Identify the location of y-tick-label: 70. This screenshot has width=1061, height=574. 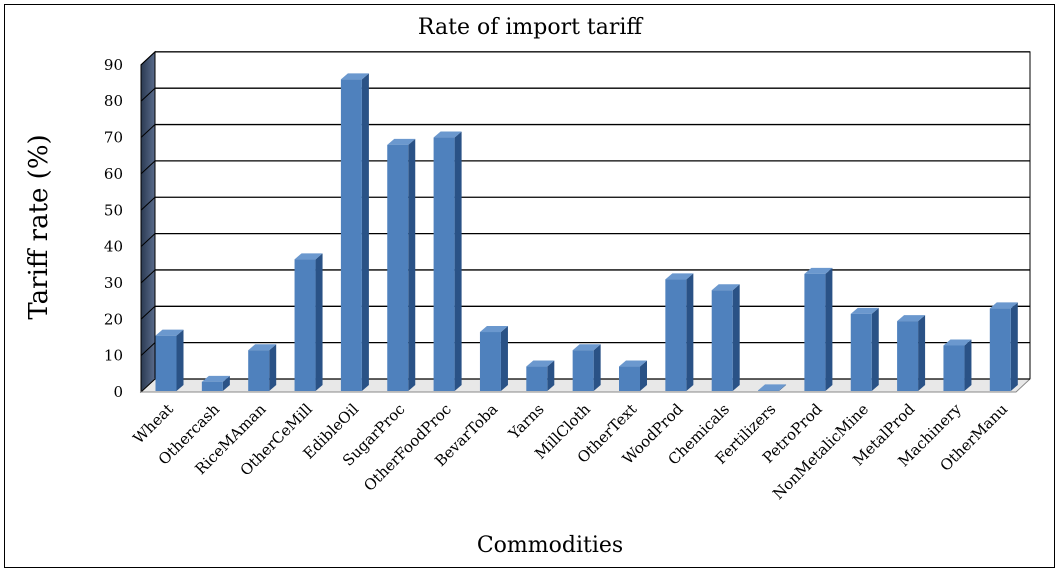
(113, 138).